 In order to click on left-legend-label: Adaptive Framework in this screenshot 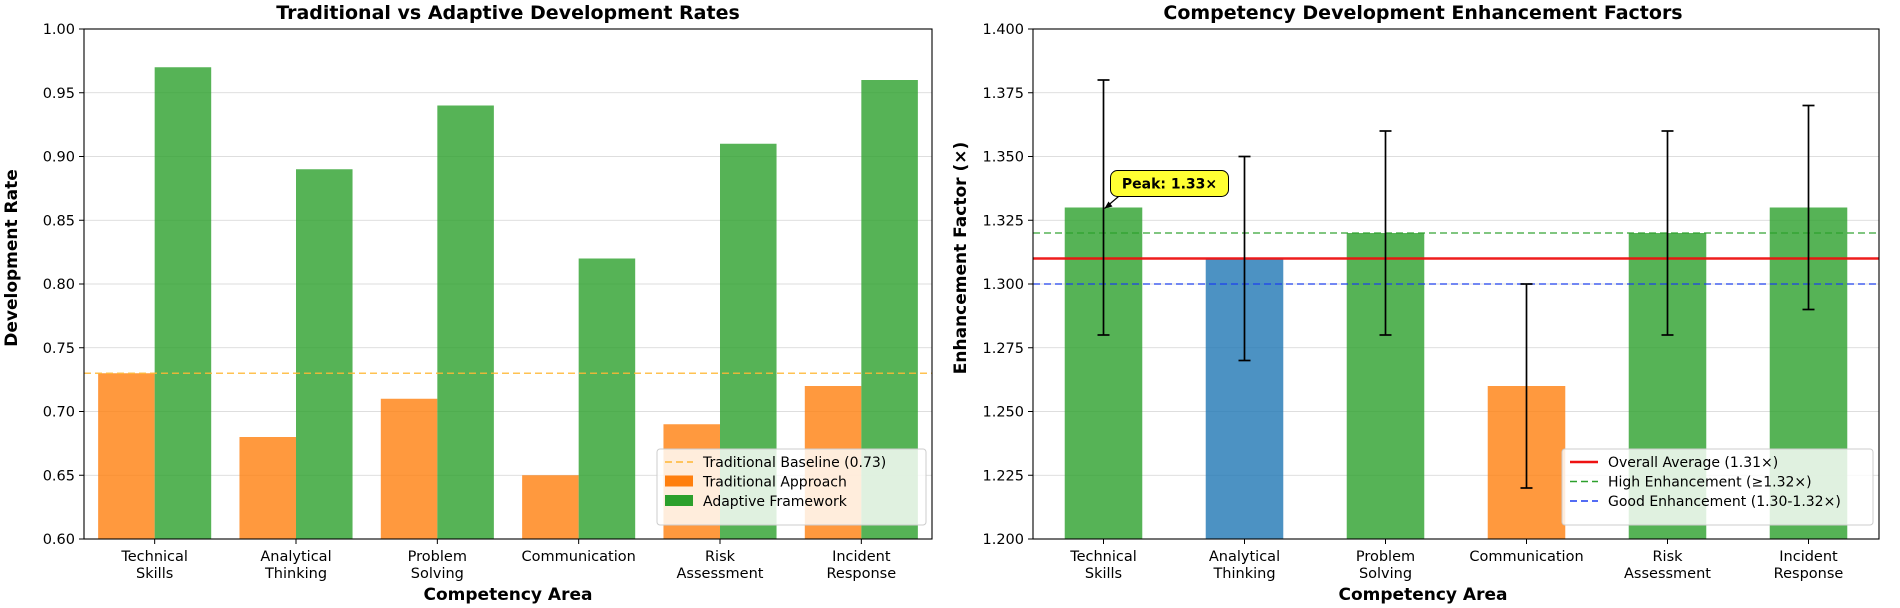, I will do `click(775, 502)`.